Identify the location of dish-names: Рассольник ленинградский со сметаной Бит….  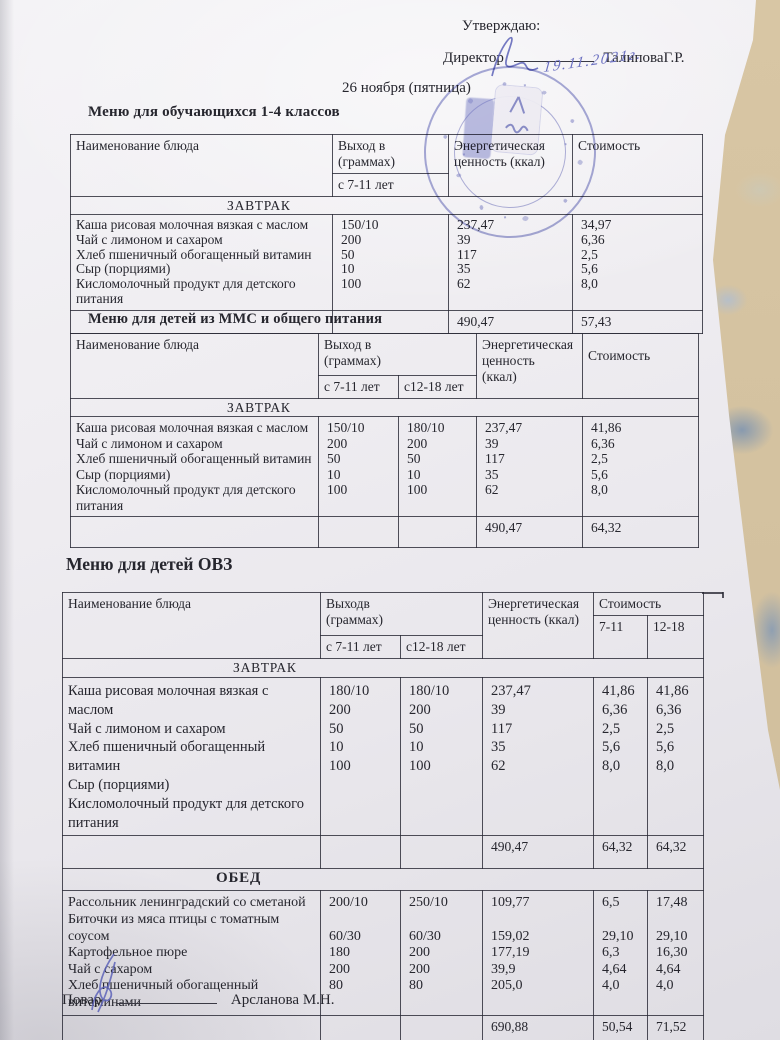
(191, 953).